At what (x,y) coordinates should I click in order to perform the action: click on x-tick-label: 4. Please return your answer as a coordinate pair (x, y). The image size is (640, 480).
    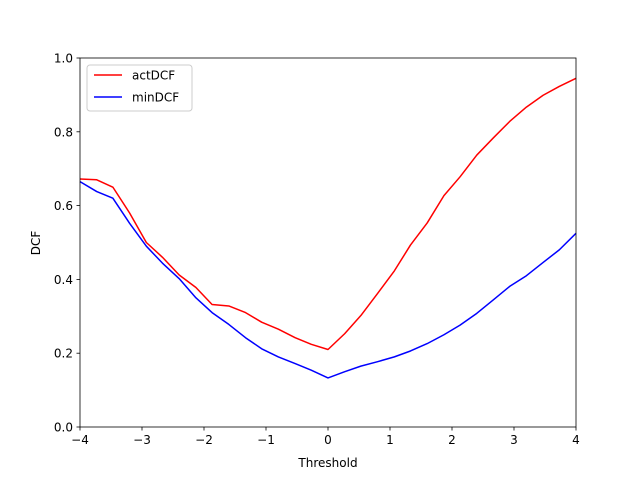
    Looking at the image, I should click on (576, 440).